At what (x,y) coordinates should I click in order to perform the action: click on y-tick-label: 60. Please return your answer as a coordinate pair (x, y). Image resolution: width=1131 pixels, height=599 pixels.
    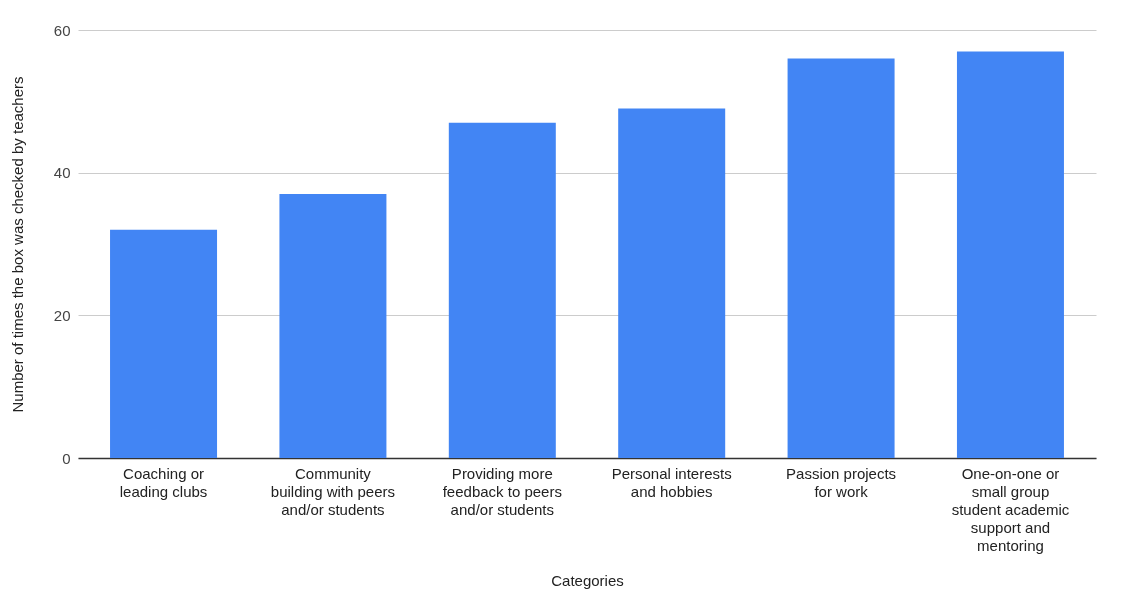
    Looking at the image, I should click on (62, 30).